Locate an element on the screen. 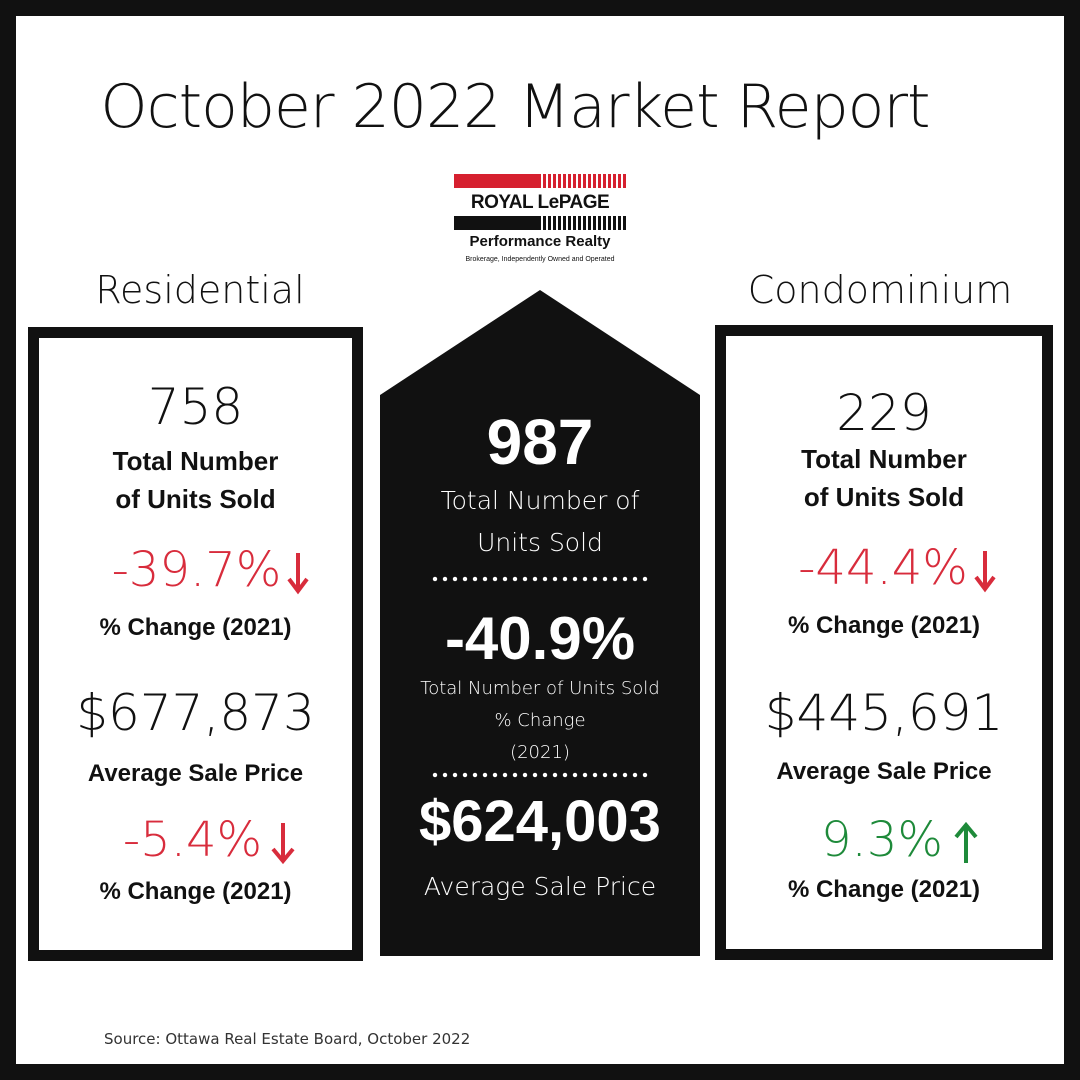 The height and width of the screenshot is (1080, 1080). arrow-up-icon is located at coordinates (966, 842).